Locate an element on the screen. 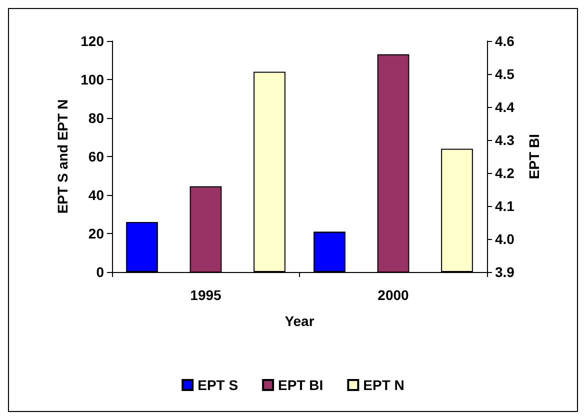 The width and height of the screenshot is (586, 420). y2-tick-label: 4.5 is located at coordinates (505, 74).